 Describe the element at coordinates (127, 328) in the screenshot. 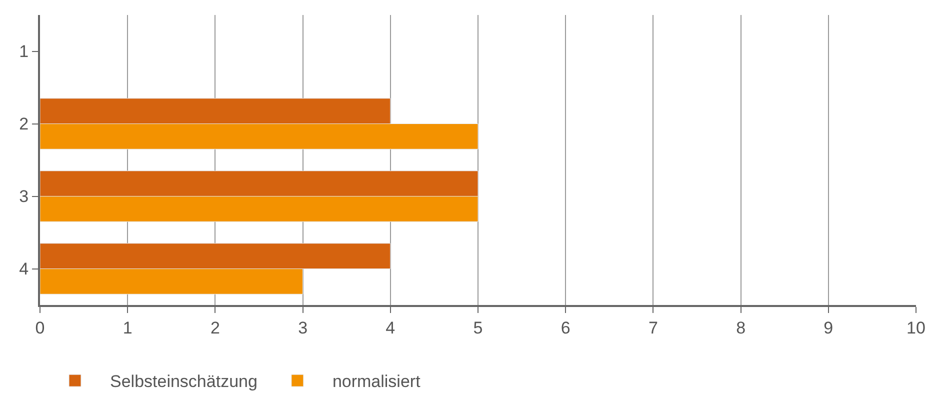

I see `x-tick-label: 1` at that location.